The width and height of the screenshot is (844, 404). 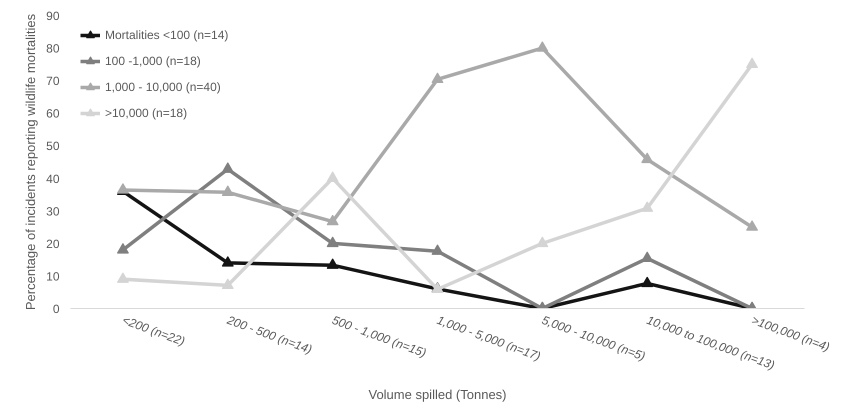 What do you see at coordinates (153, 330) in the screenshot?
I see `x-tick-label: <200 (n=22)` at bounding box center [153, 330].